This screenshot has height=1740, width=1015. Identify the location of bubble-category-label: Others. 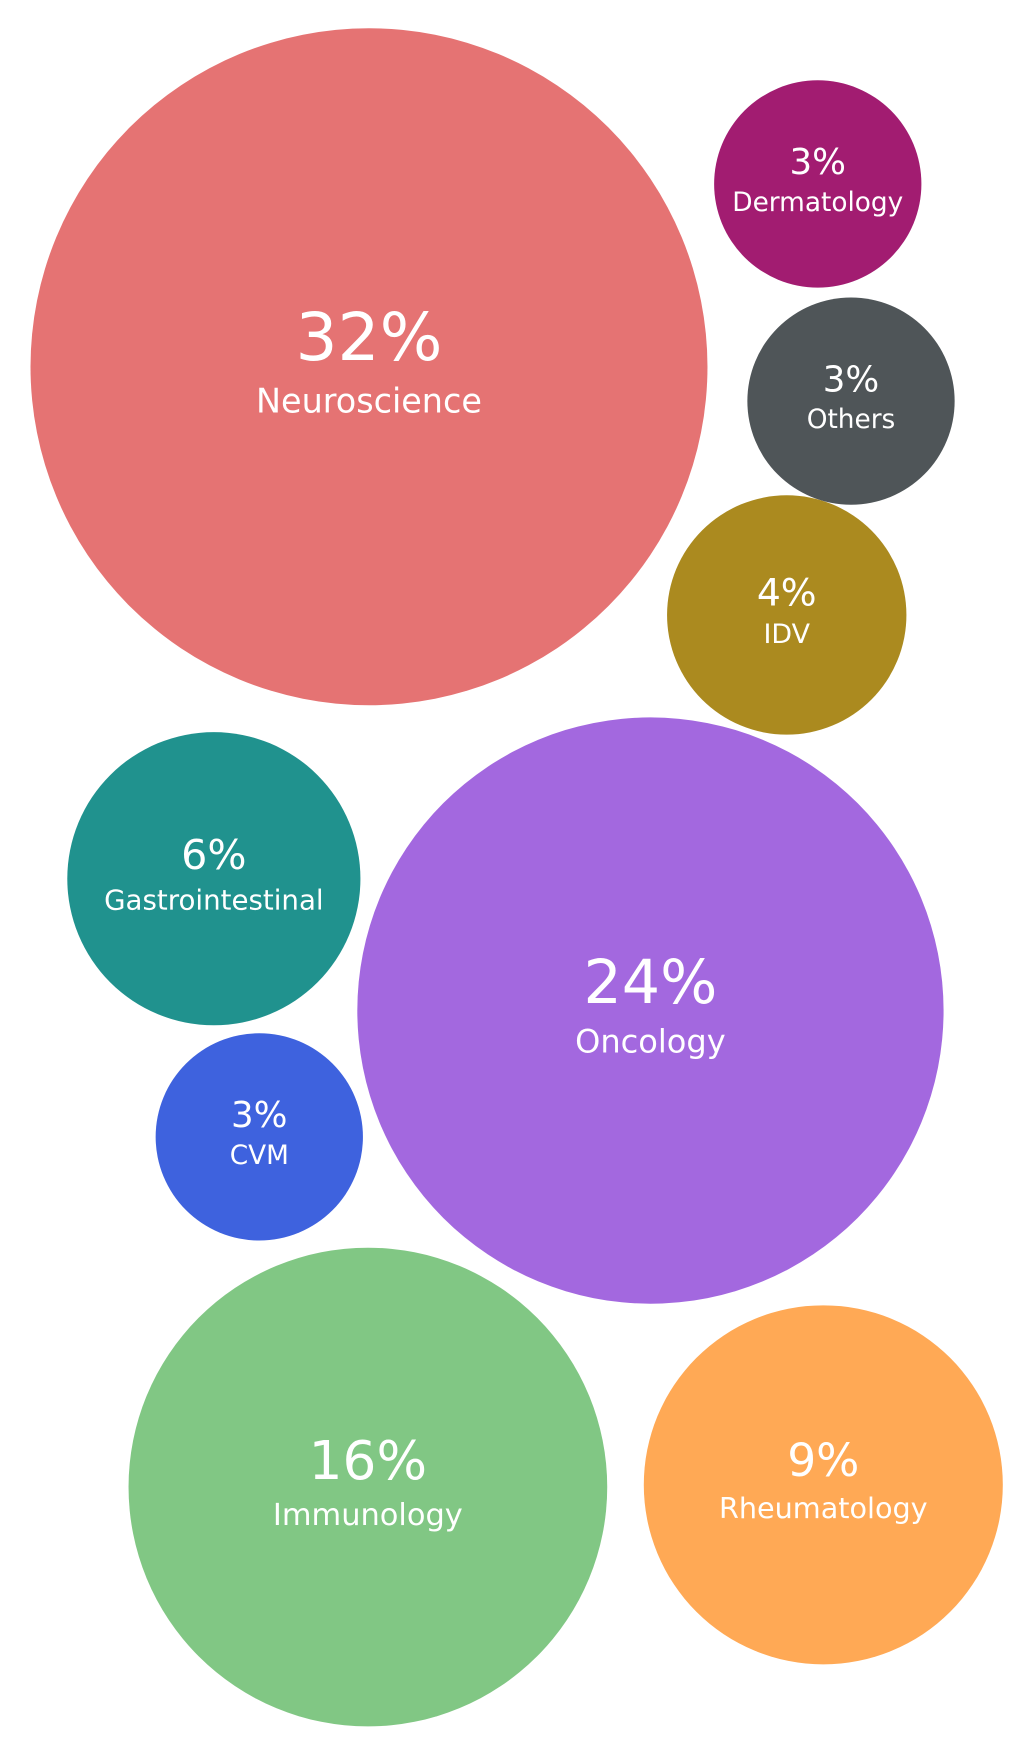
(851, 420).